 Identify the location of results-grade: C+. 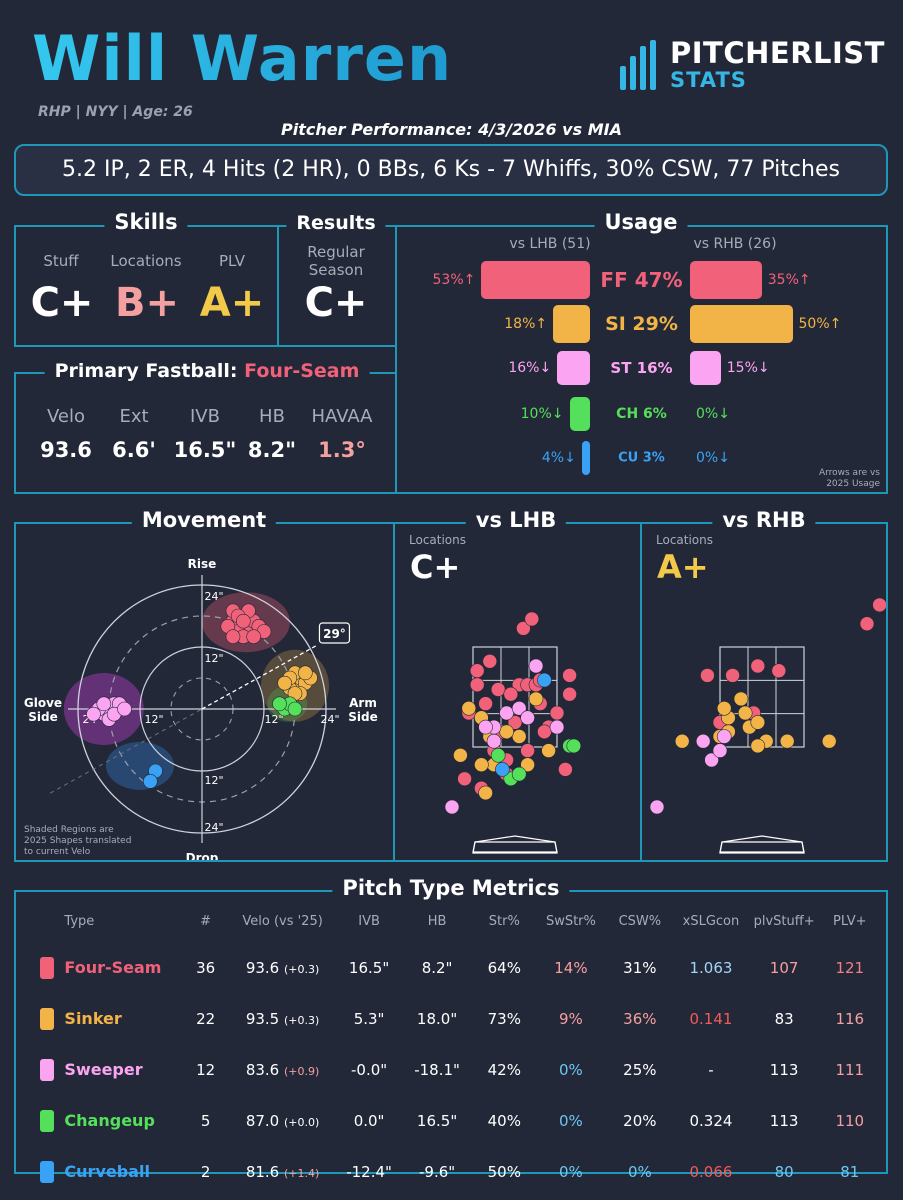
(336, 303).